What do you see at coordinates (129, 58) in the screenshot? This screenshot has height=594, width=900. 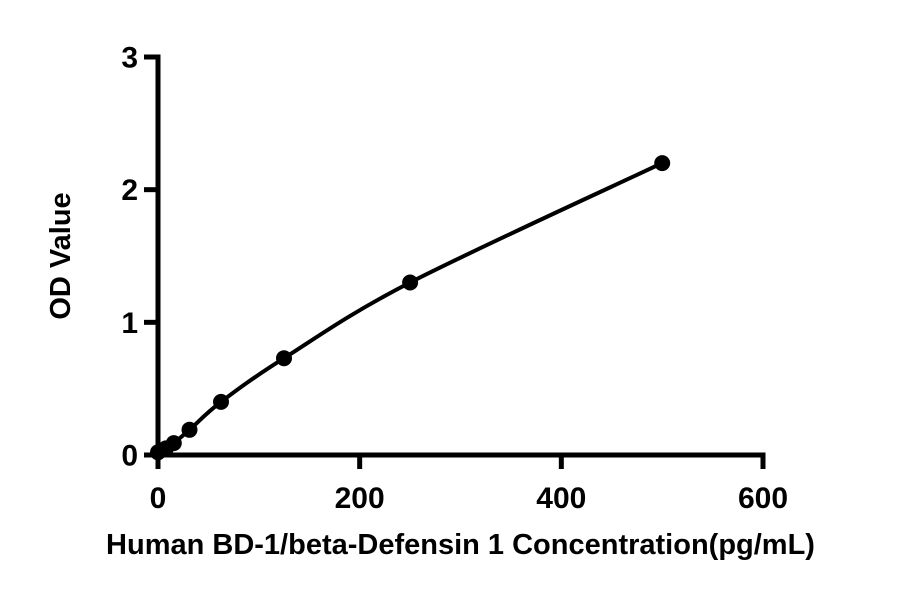 I see `y-tick-label: 3` at bounding box center [129, 58].